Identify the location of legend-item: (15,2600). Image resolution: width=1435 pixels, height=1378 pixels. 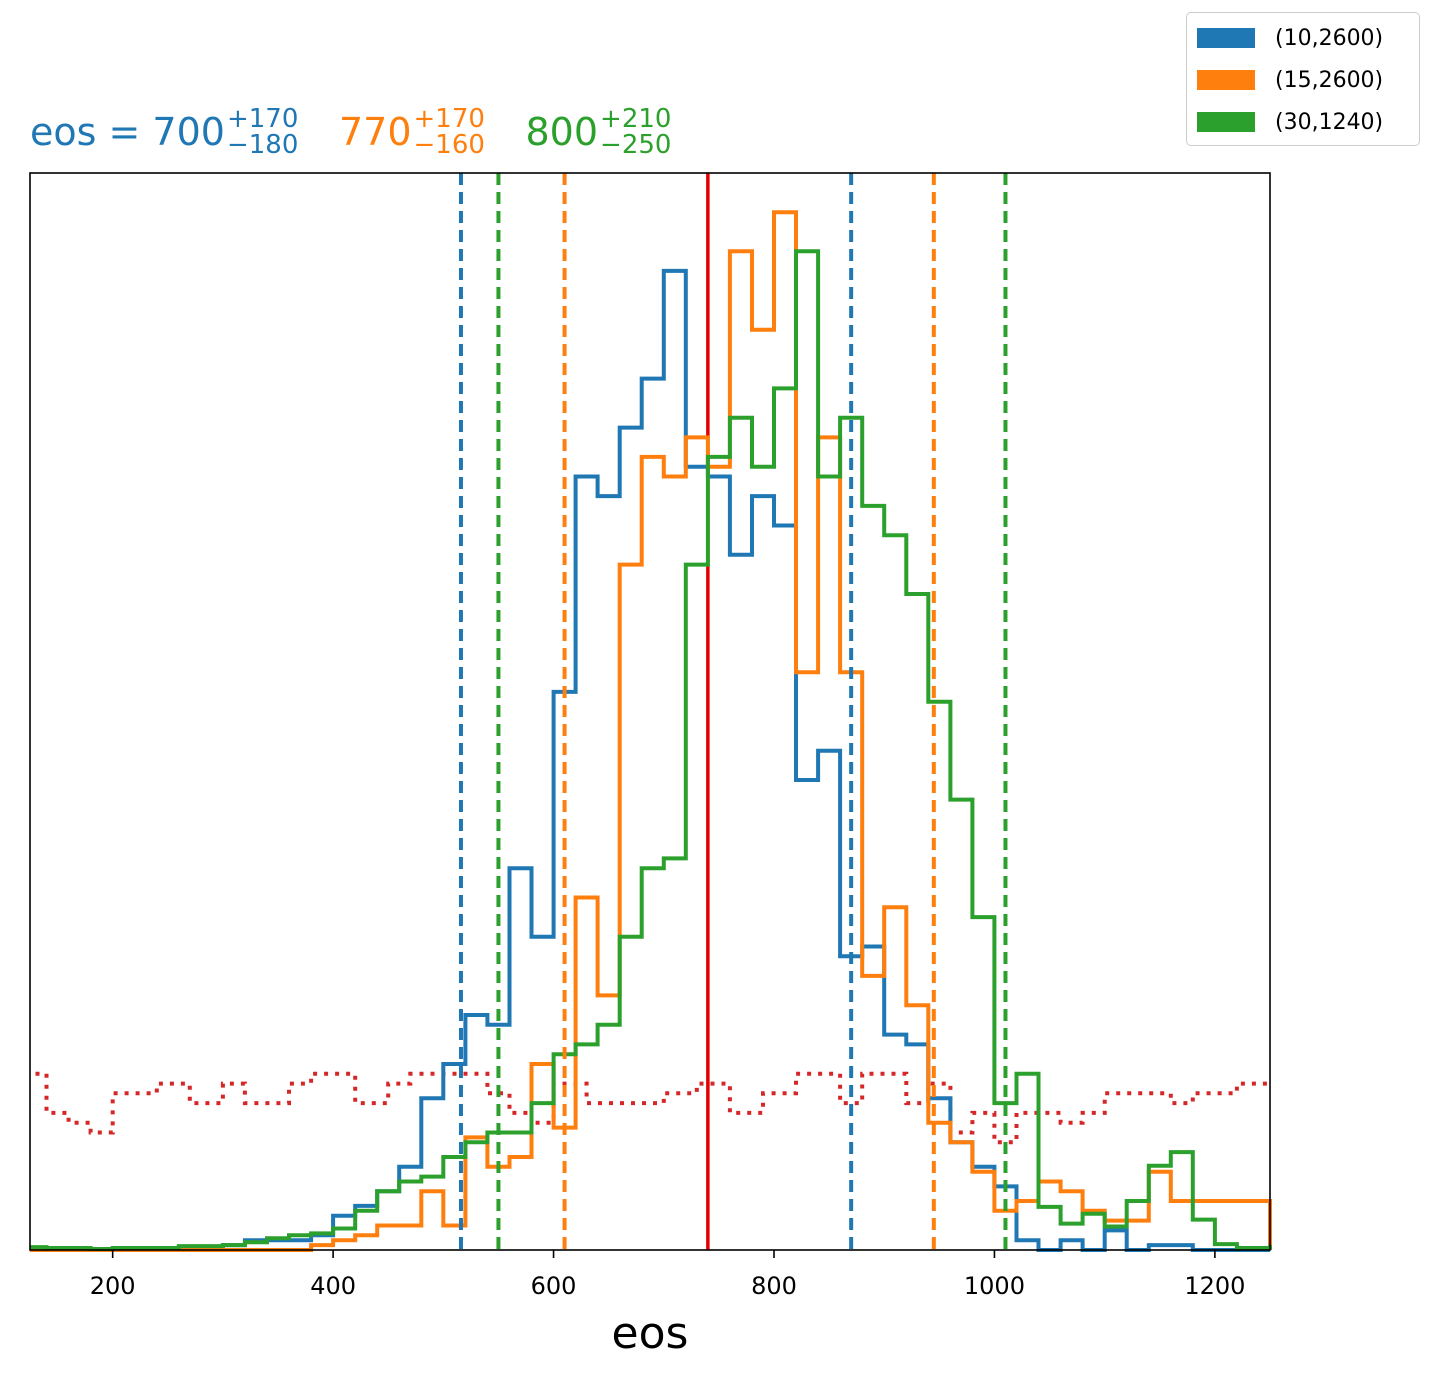
(1290, 80).